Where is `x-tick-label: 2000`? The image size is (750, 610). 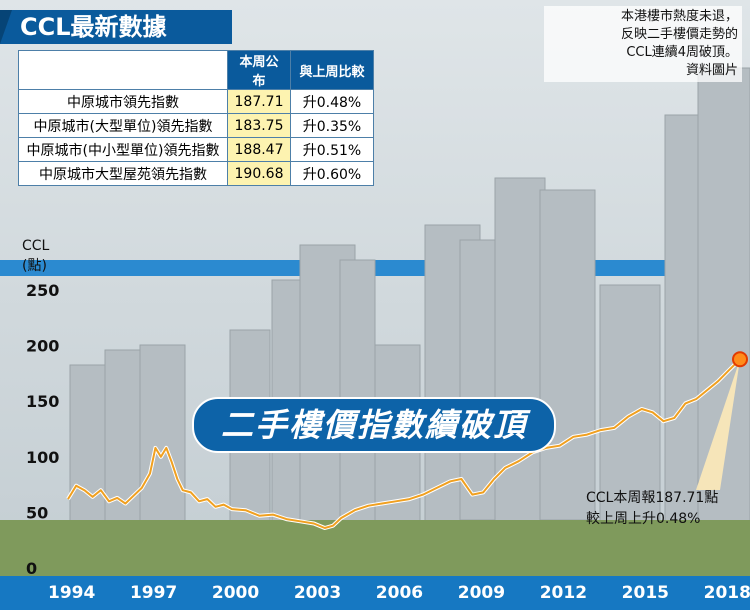
x-tick-label: 2000 is located at coordinates (235, 593).